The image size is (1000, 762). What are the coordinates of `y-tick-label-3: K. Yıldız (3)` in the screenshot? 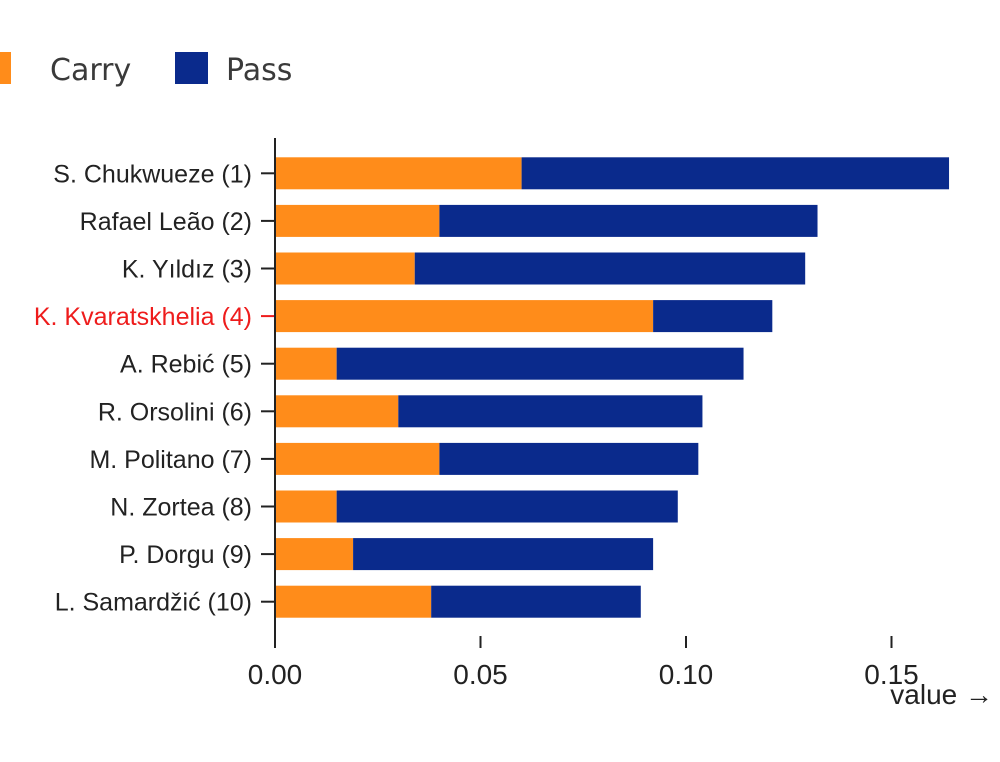 It's located at (187, 270).